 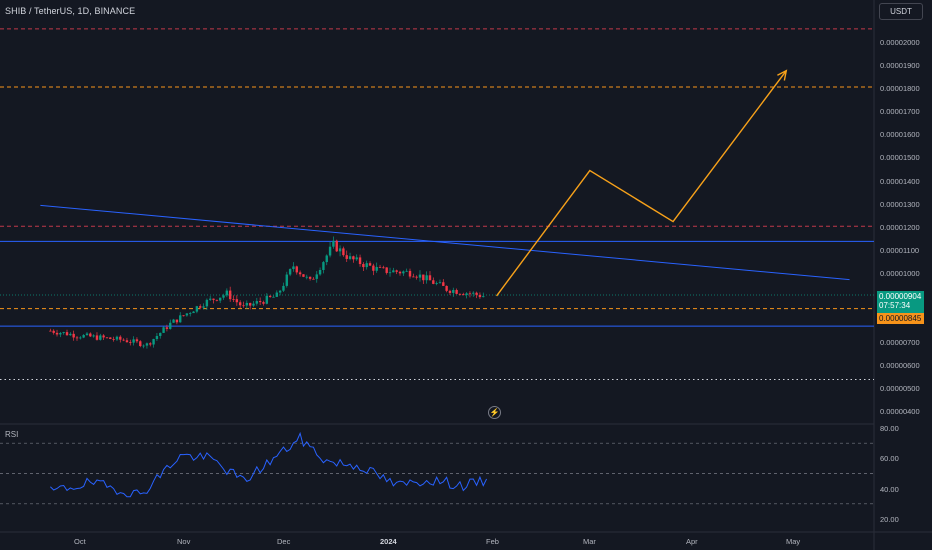 I want to click on time-label: Nov, so click(x=184, y=541).